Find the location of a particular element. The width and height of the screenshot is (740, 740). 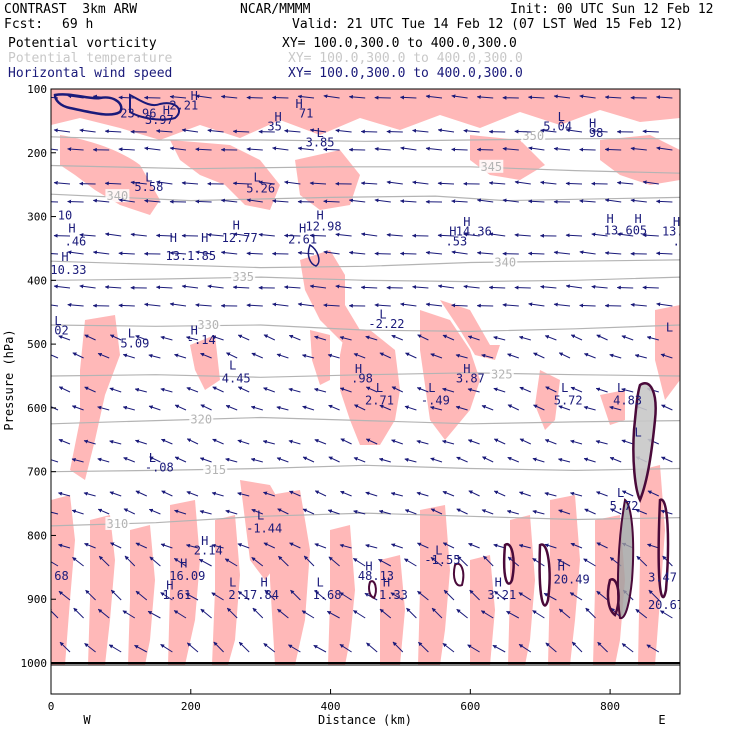

y-tick-label: 200 is located at coordinates (37, 153).